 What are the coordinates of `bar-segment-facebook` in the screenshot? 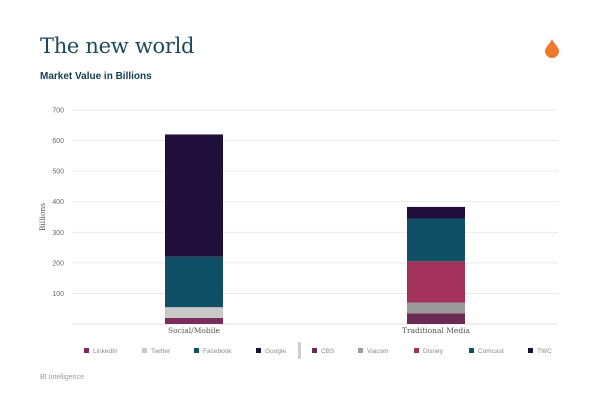 It's located at (194, 282).